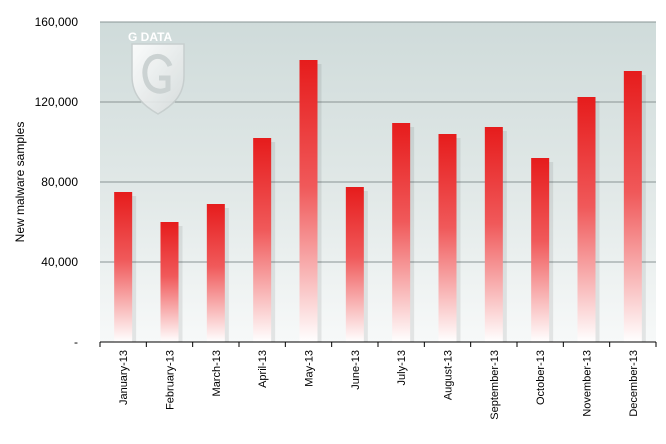 The image size is (666, 444). I want to click on logo-text: G DATA, so click(150, 37).